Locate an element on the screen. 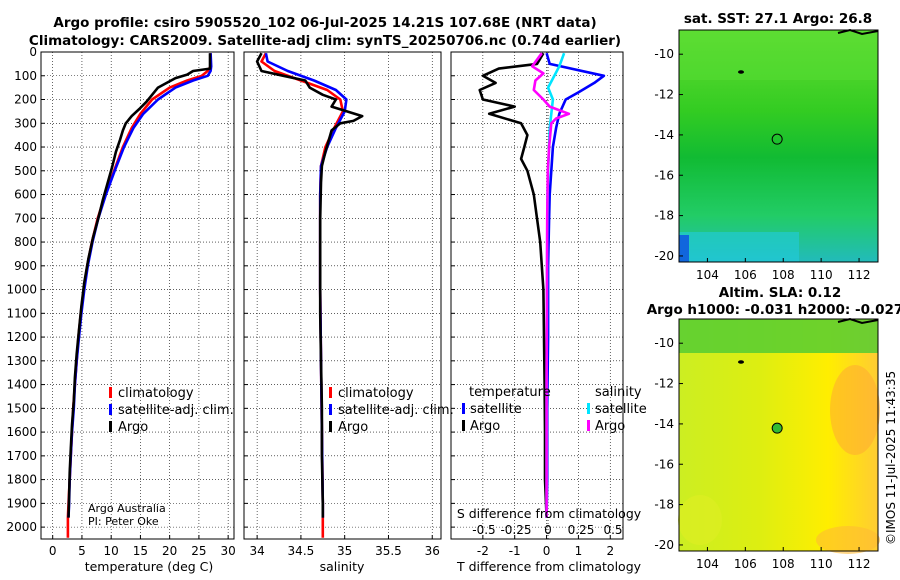  legend-swatch-climatology is located at coordinates (110, 392).